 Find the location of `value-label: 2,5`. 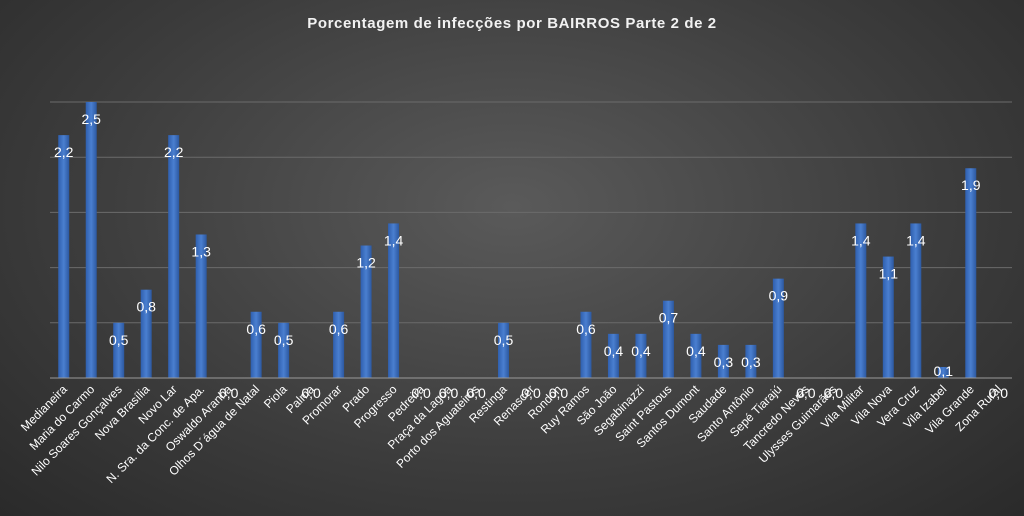

value-label: 2,5 is located at coordinates (91, 119).